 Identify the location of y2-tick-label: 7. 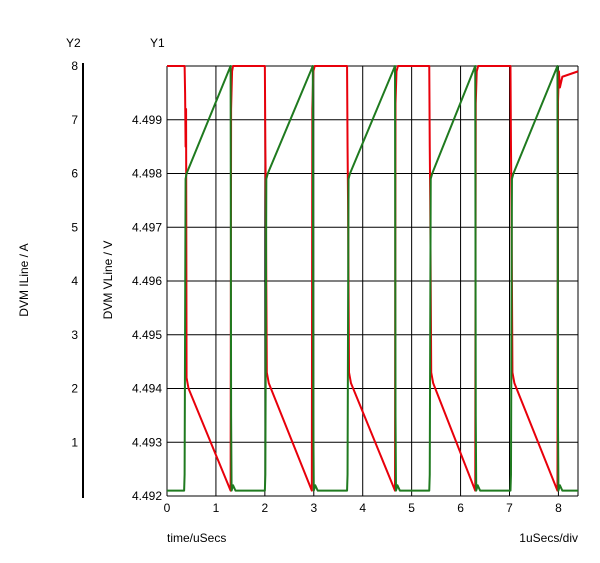
(74, 120).